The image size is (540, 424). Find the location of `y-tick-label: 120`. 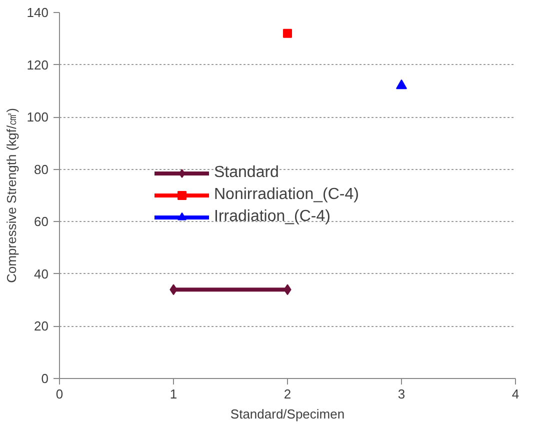

y-tick-label: 120 is located at coordinates (37, 64).